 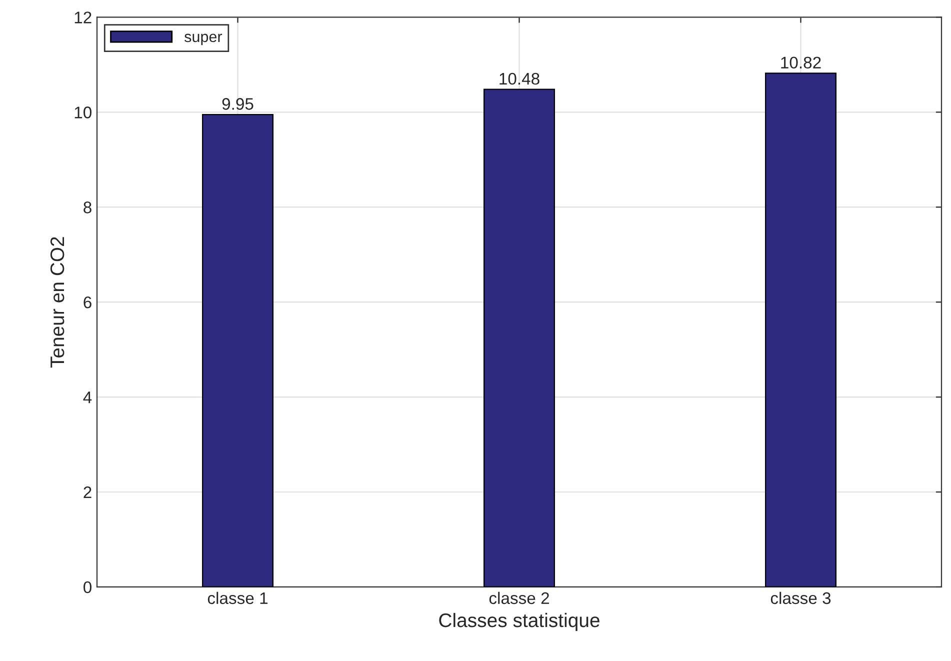 I want to click on x-tick-label: classe 1, so click(x=238, y=598).